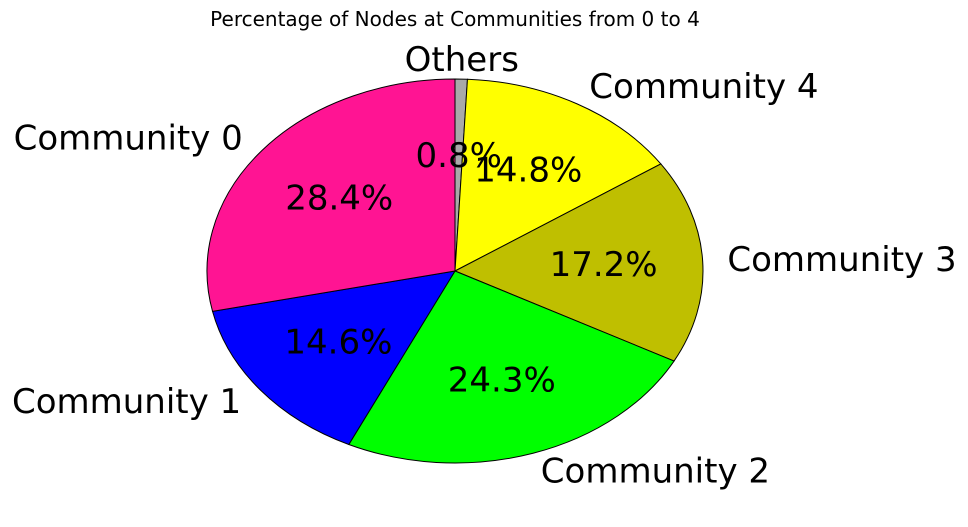 The width and height of the screenshot is (968, 527). I want to click on slice-percent-community-2: 24.3%, so click(502, 380).